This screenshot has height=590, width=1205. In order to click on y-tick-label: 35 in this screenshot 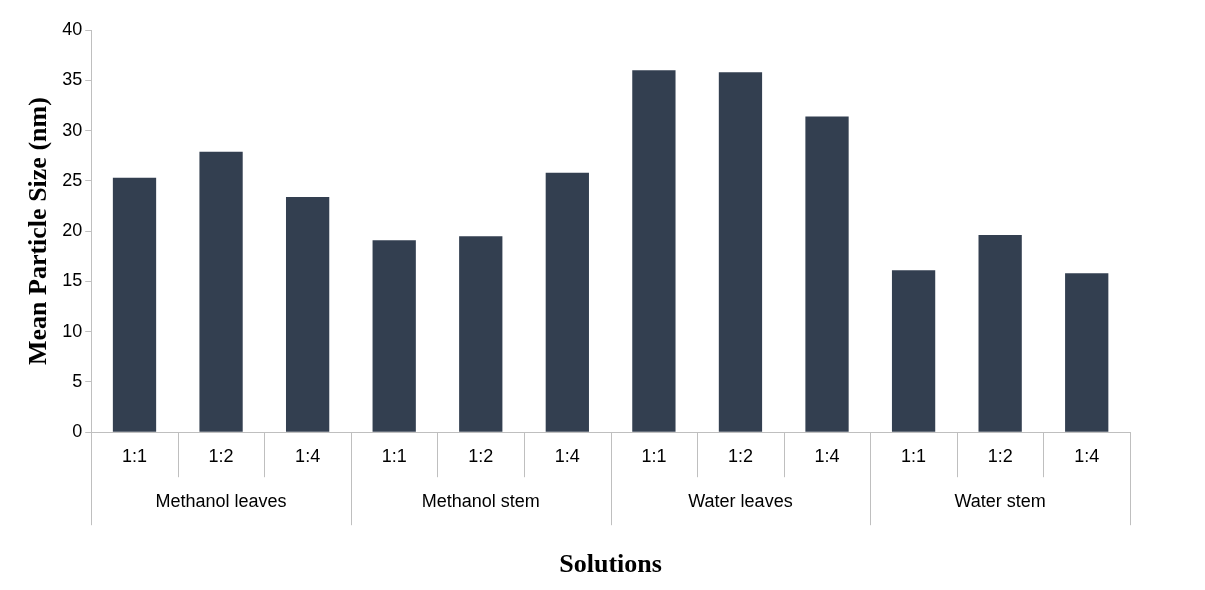, I will do `click(72, 79)`.